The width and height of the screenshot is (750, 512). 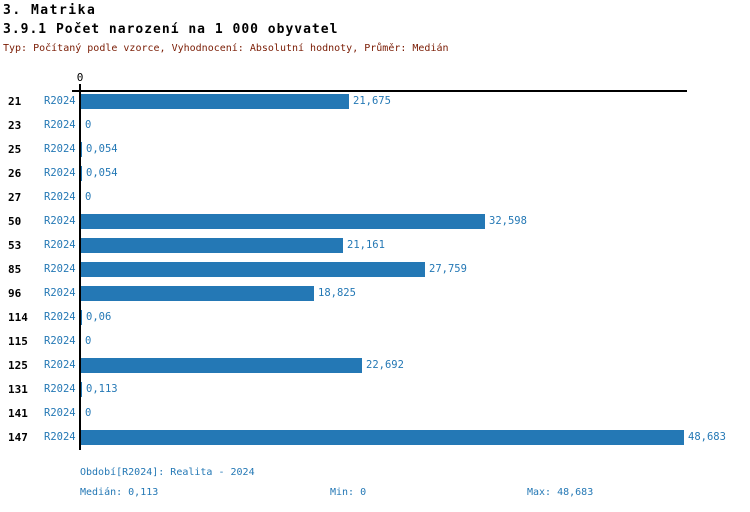 I want to click on chart-row: 23 R2024 0, so click(x=375, y=125).